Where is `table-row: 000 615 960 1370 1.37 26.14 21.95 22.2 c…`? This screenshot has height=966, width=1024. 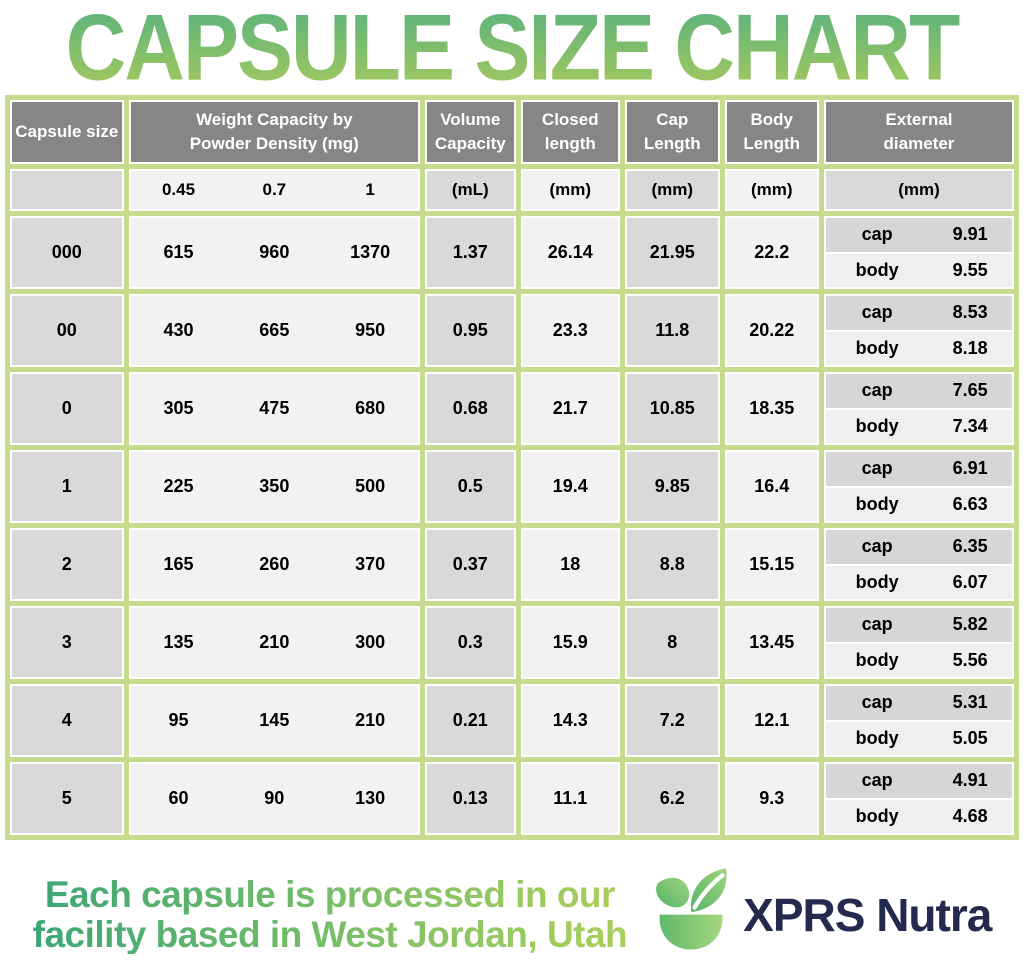
table-row: 000 615 960 1370 1.37 26.14 21.95 22.2 c… is located at coordinates (512, 252).